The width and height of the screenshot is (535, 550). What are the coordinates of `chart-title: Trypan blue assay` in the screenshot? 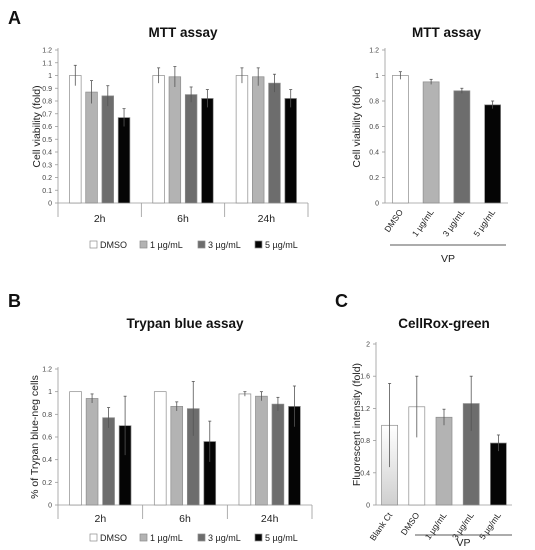 It's located at (185, 323).